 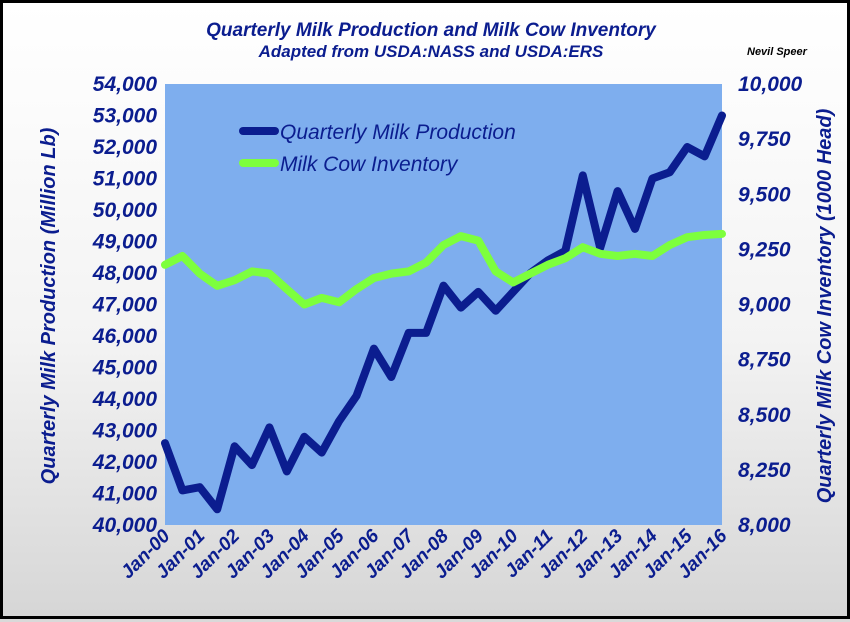 What do you see at coordinates (125, 399) in the screenshot?
I see `left-axis-tick-label: 44,000` at bounding box center [125, 399].